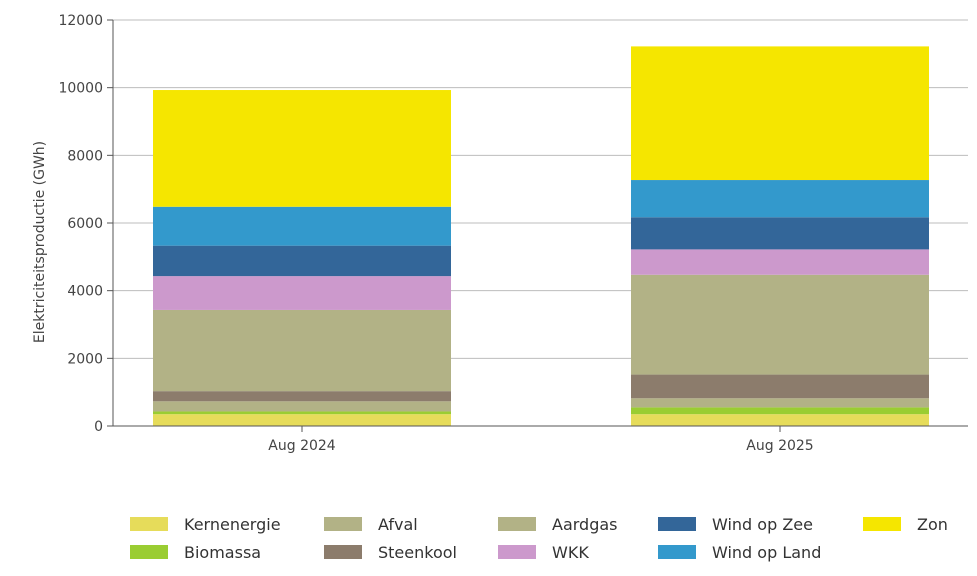 The width and height of the screenshot is (977, 576). I want to click on x-tick-label: Aug 2024, so click(302, 446).